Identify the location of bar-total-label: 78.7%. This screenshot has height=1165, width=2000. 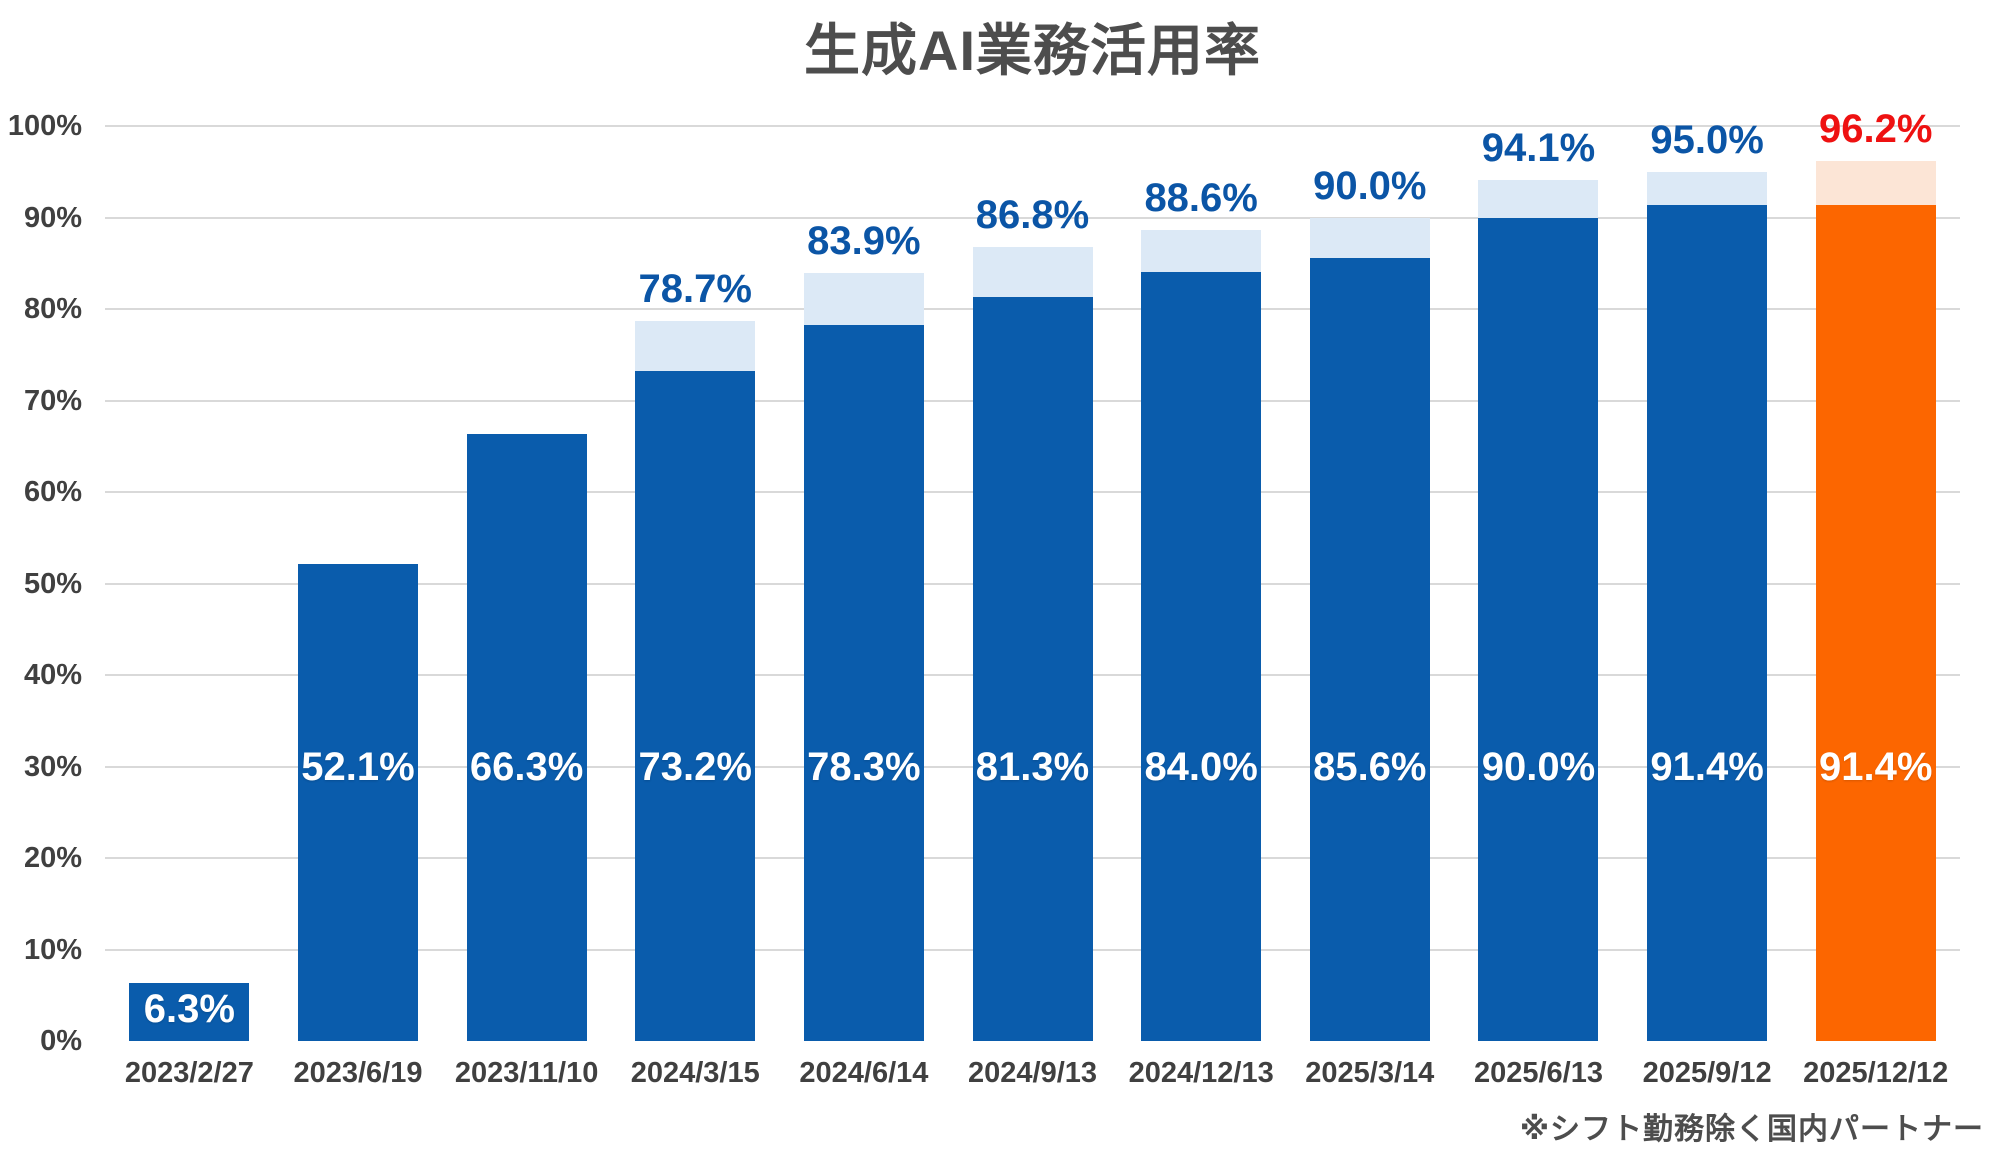
(695, 288).